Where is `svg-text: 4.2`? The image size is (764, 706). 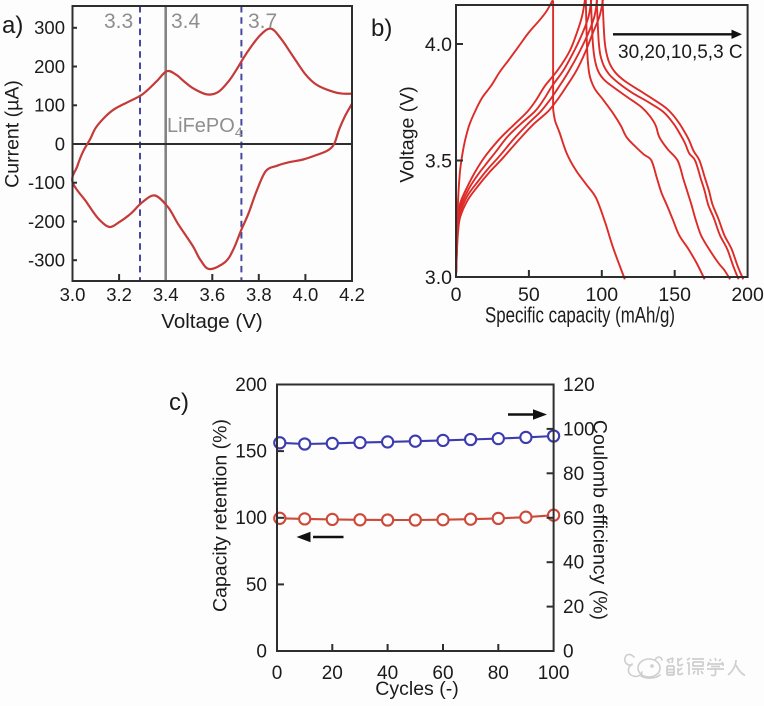 svg-text: 4.2 is located at coordinates (352, 294).